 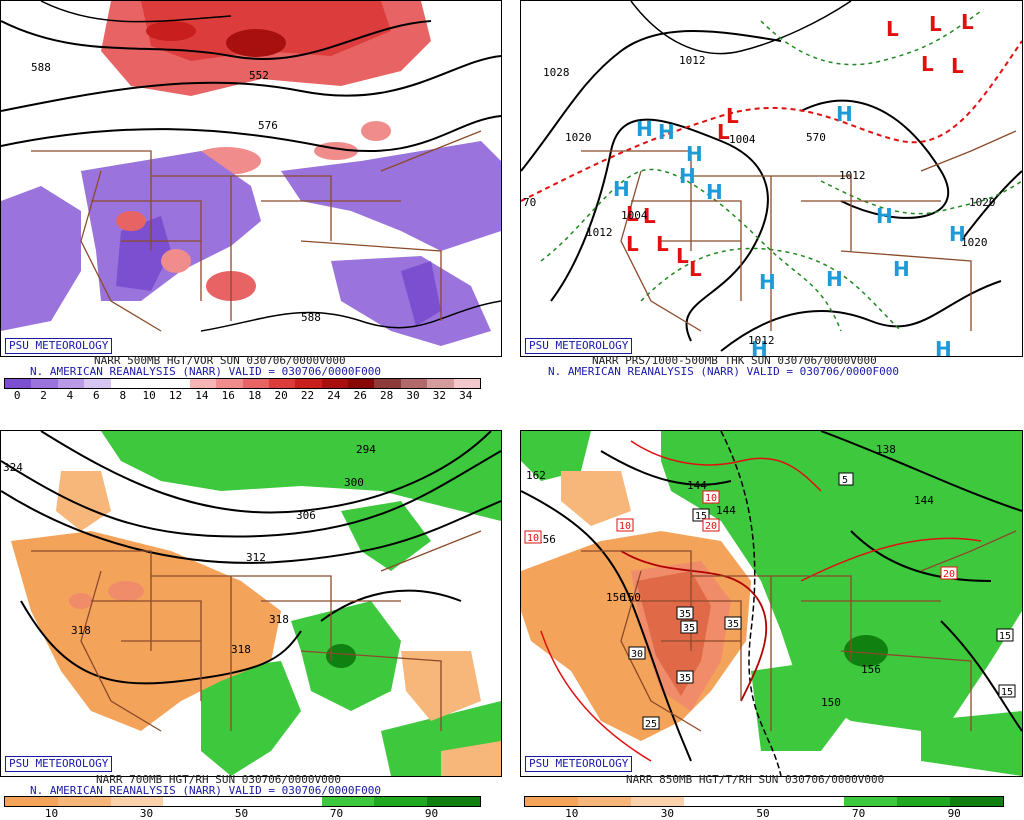 What do you see at coordinates (268, 125) in the screenshot?
I see `height-label: 576` at bounding box center [268, 125].